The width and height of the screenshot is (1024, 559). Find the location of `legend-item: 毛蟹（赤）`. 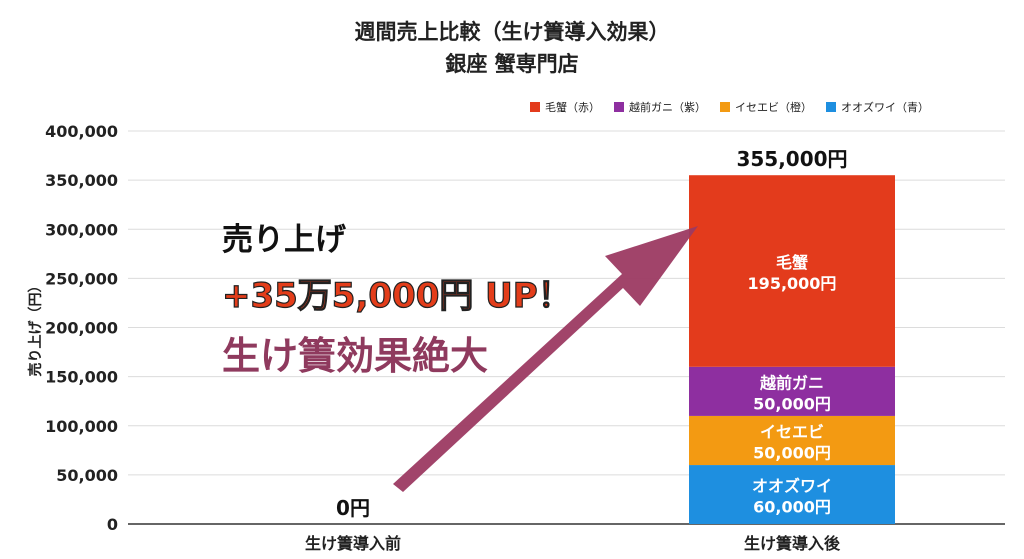

legend-item: 毛蟹（赤） is located at coordinates (565, 107).